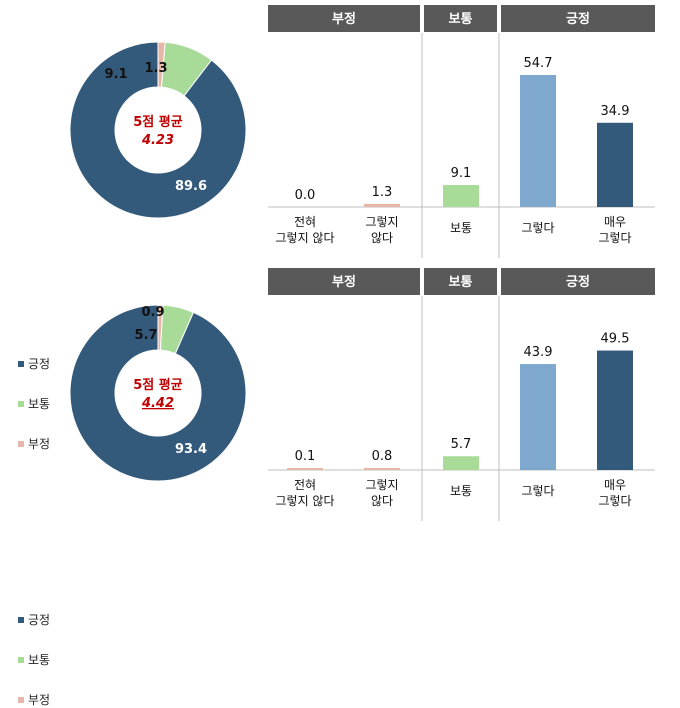 The image size is (680, 708). Describe the element at coordinates (305, 456) in the screenshot. I see `bar-value-0: 0.1` at that location.